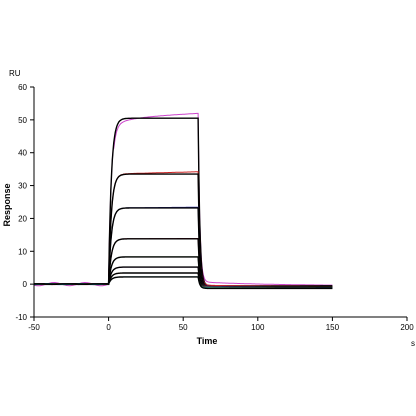  What do you see at coordinates (333, 327) in the screenshot?
I see `x-tick-label: 150` at bounding box center [333, 327].